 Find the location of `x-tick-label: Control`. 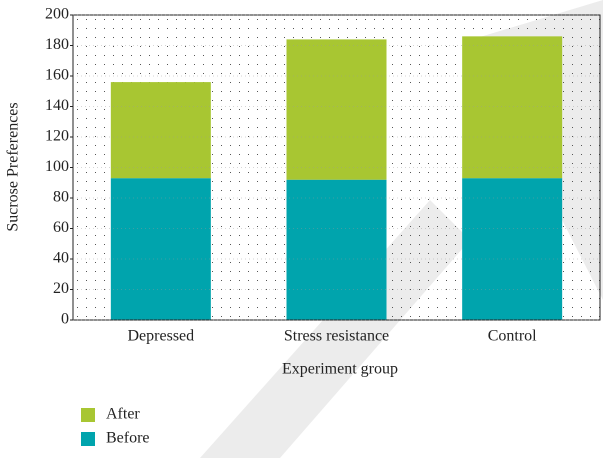

x-tick-label: Control is located at coordinates (512, 336).